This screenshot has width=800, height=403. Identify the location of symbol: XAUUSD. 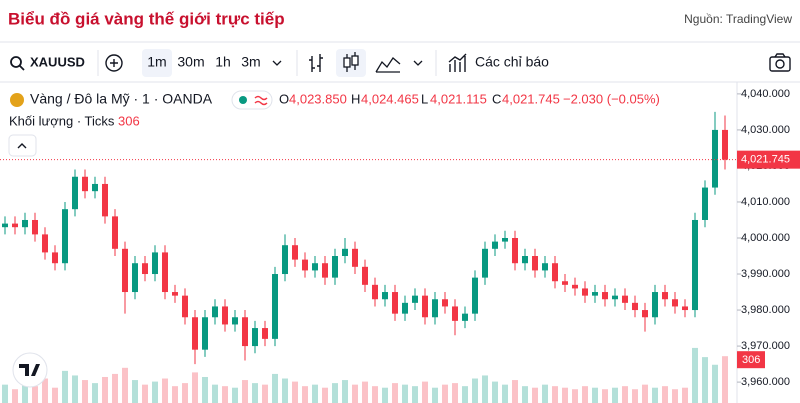
(57, 61).